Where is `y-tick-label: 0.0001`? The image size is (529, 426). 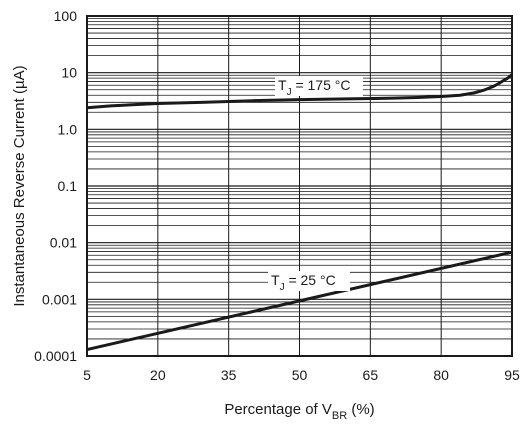
y-tick-label: 0.0001 is located at coordinates (55, 356).